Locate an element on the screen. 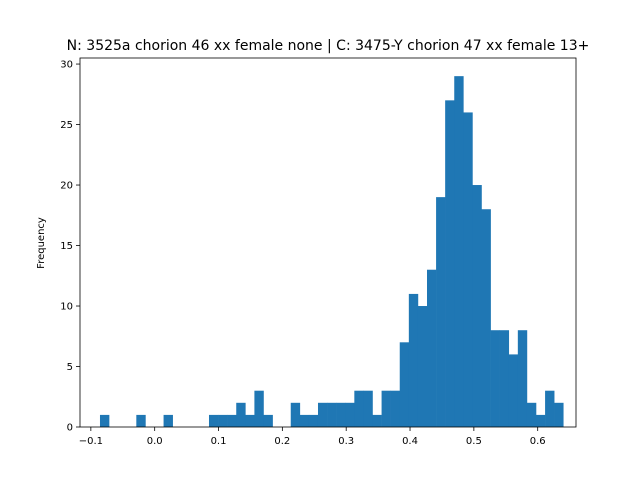  y-tick-label: 5 is located at coordinates (70, 367).